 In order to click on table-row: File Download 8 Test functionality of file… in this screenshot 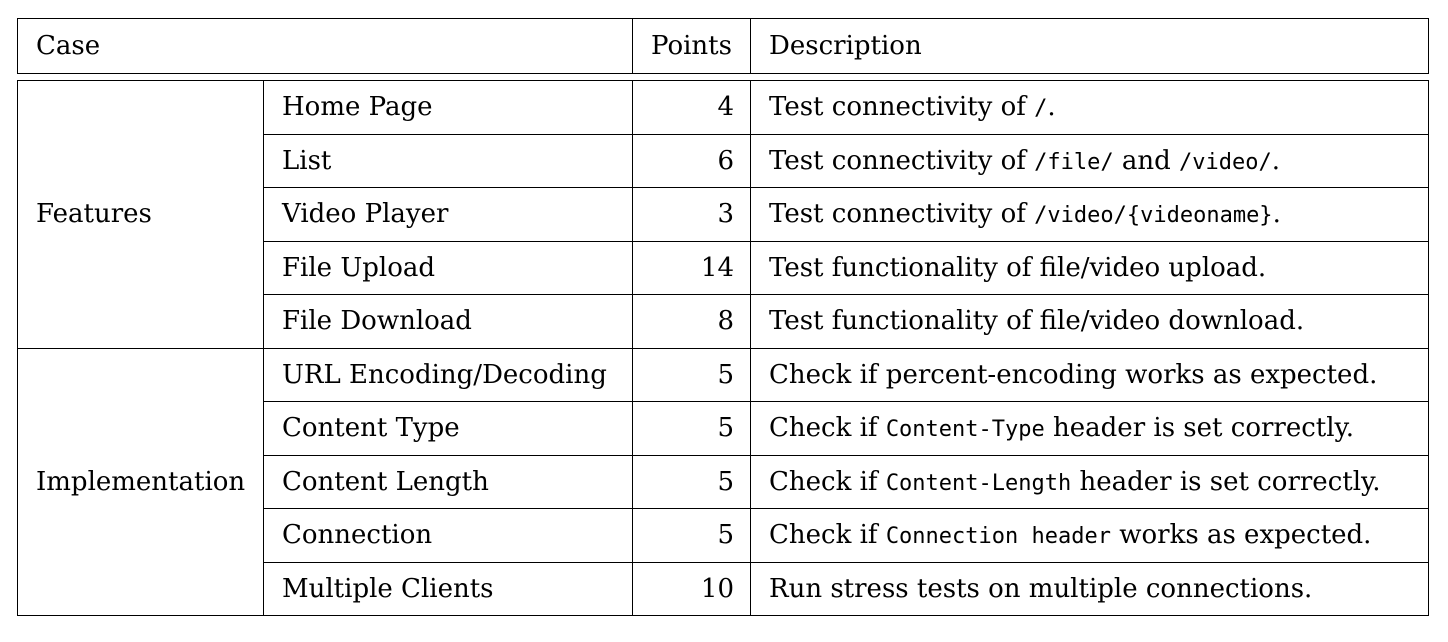, I will do `click(723, 321)`.